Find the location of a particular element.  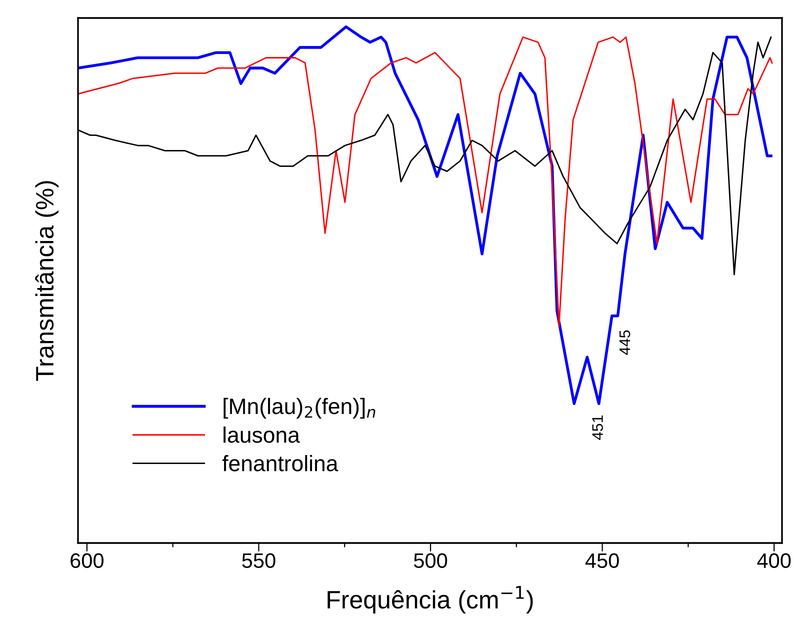

annotation: 451 is located at coordinates (597, 427).